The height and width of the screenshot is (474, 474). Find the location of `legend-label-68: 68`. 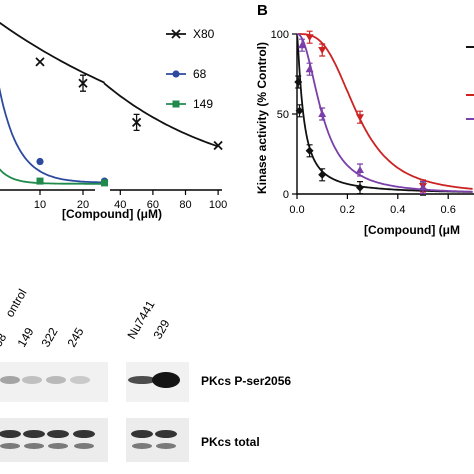

legend-label-68: 68 is located at coordinates (200, 74).